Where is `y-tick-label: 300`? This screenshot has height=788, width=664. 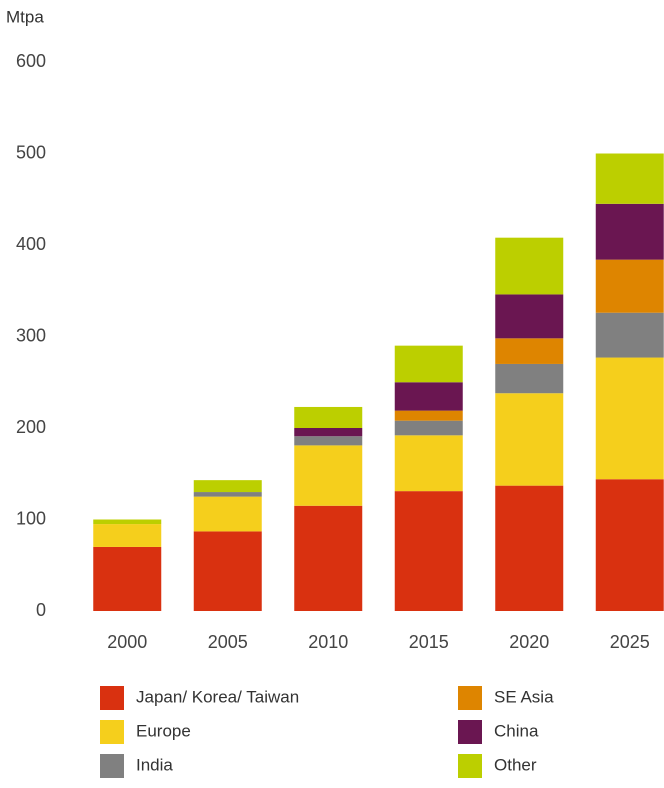 y-tick-label: 300 is located at coordinates (31, 335).